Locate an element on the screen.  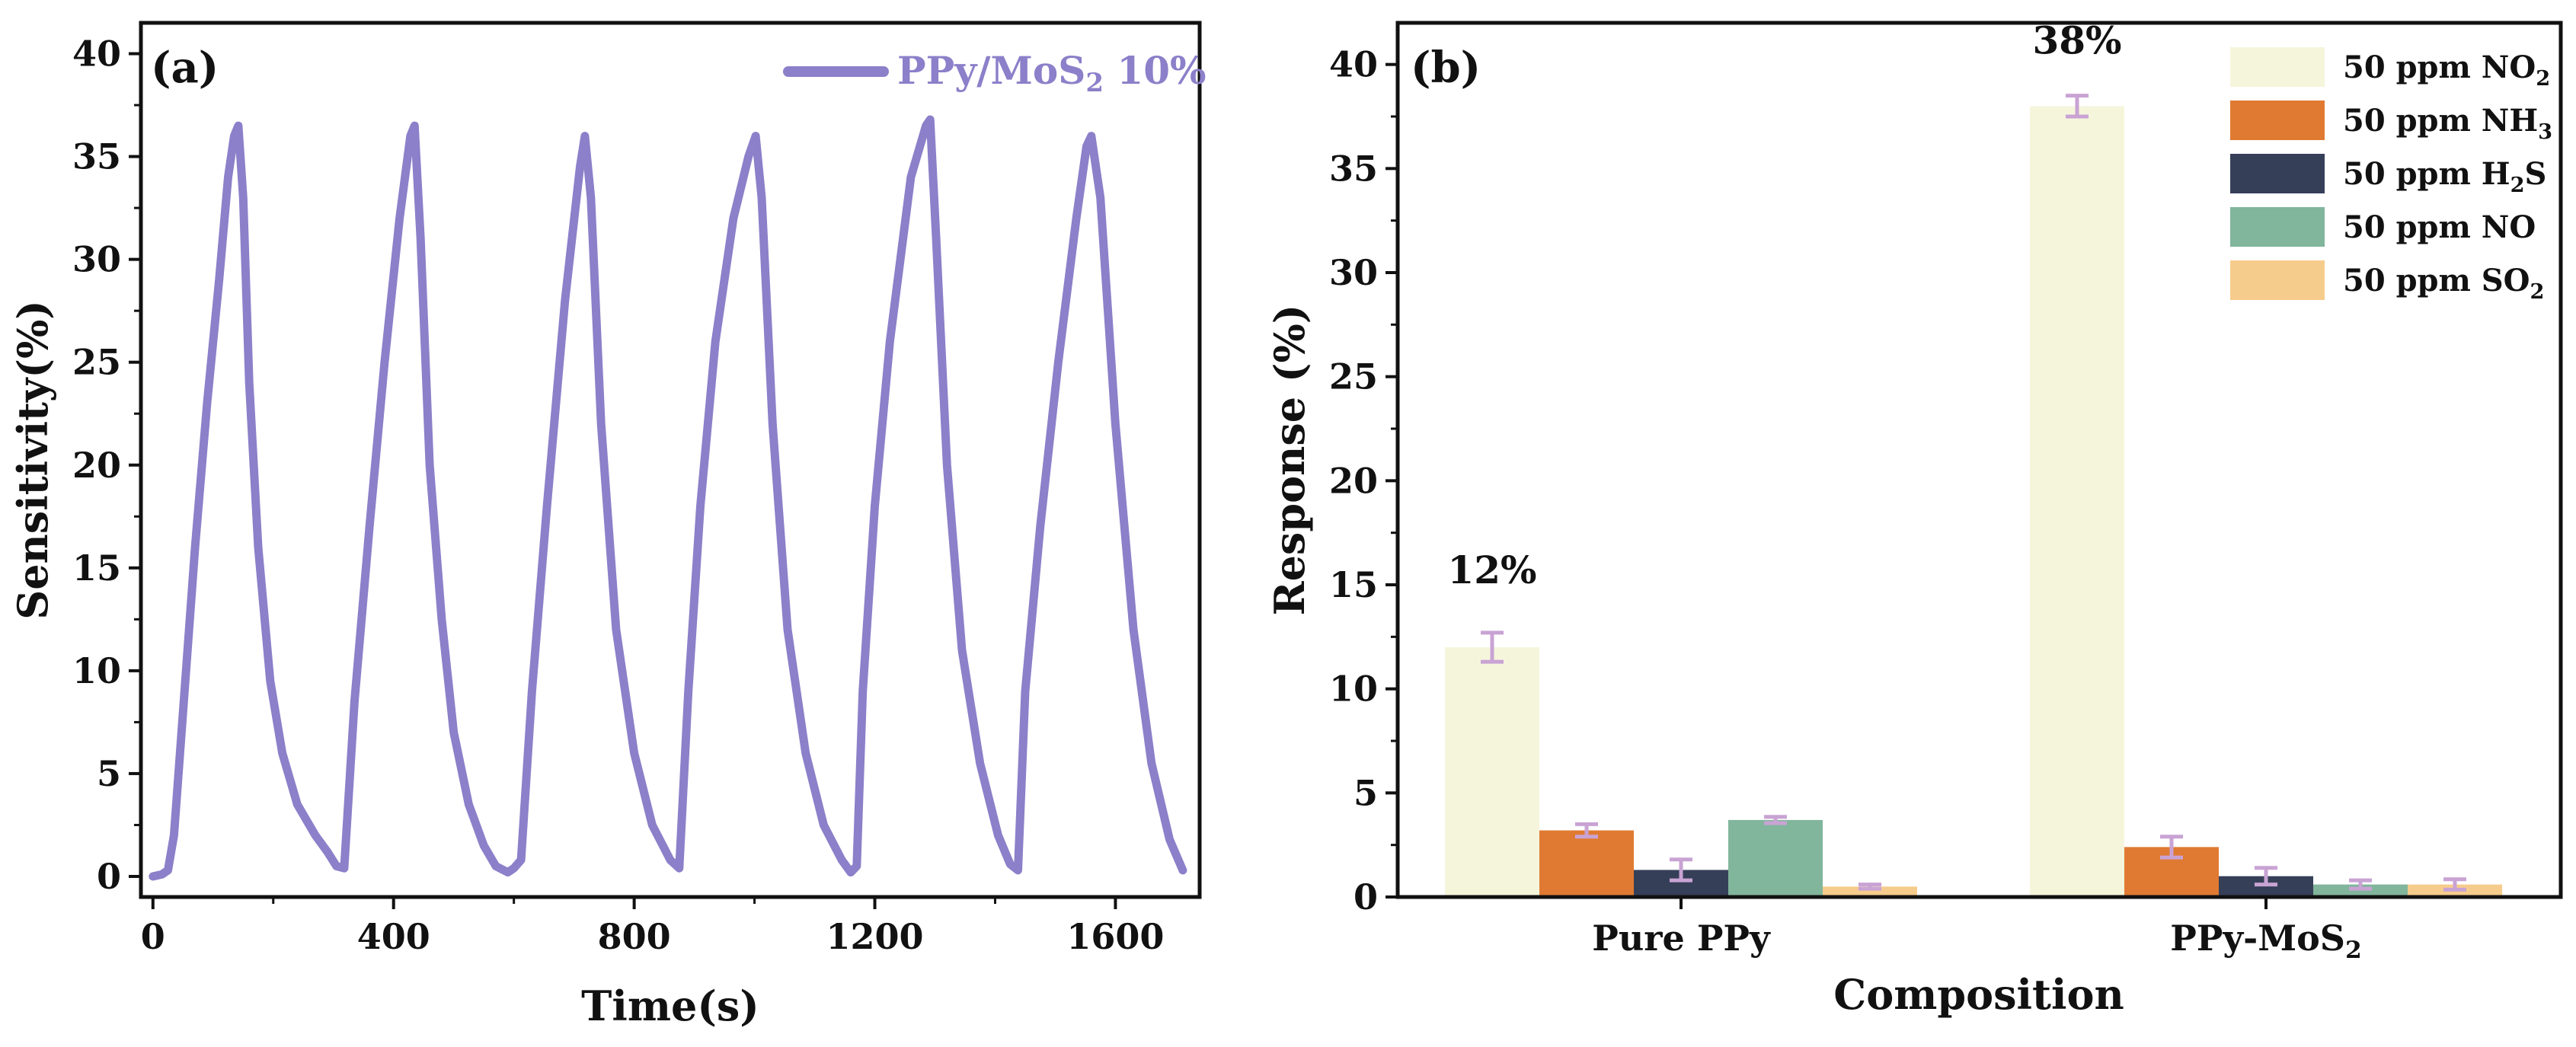
x-tick-label: Pure PPy is located at coordinates (1681, 938).